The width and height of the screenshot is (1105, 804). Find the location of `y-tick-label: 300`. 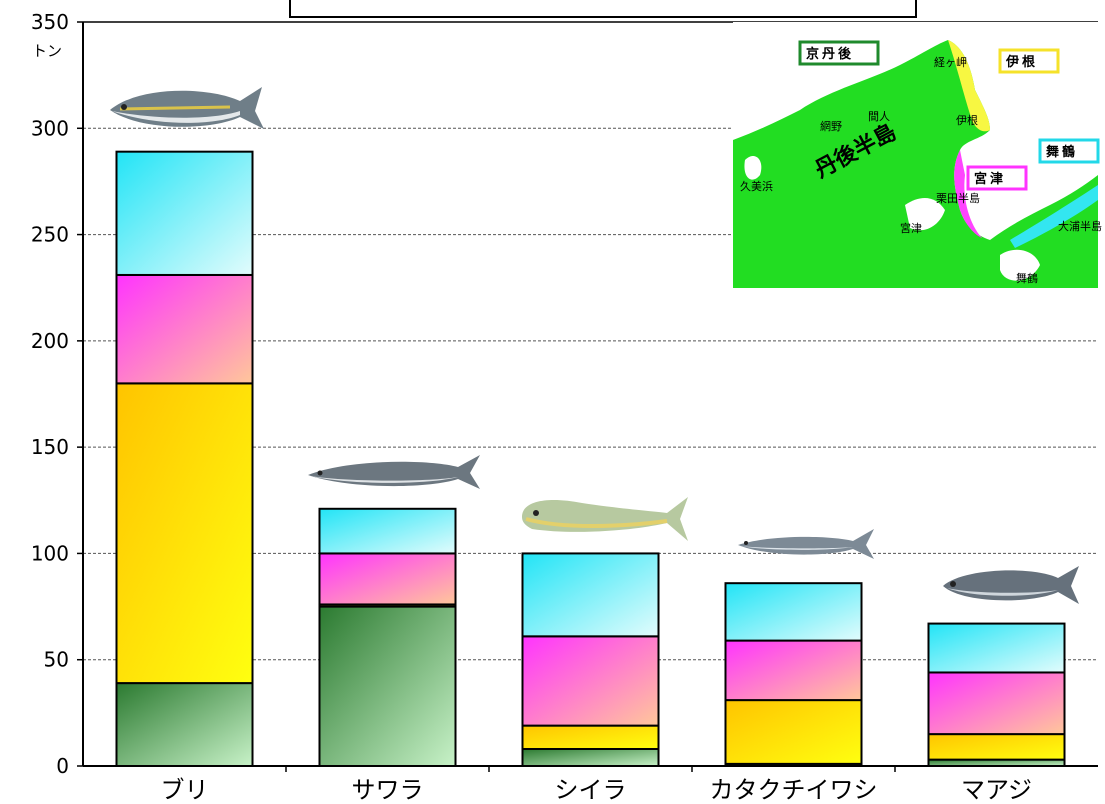

y-tick-label: 300 is located at coordinates (50, 128).